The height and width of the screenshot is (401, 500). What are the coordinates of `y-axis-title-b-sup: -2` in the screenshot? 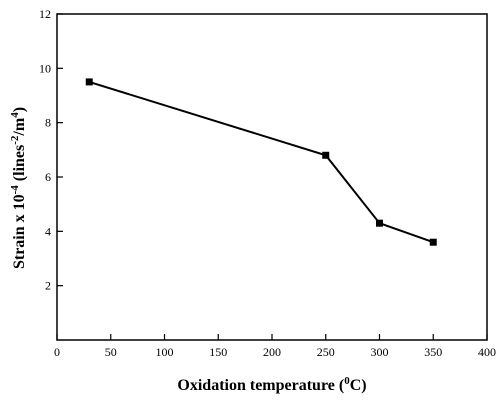 It's located at (15, 140).